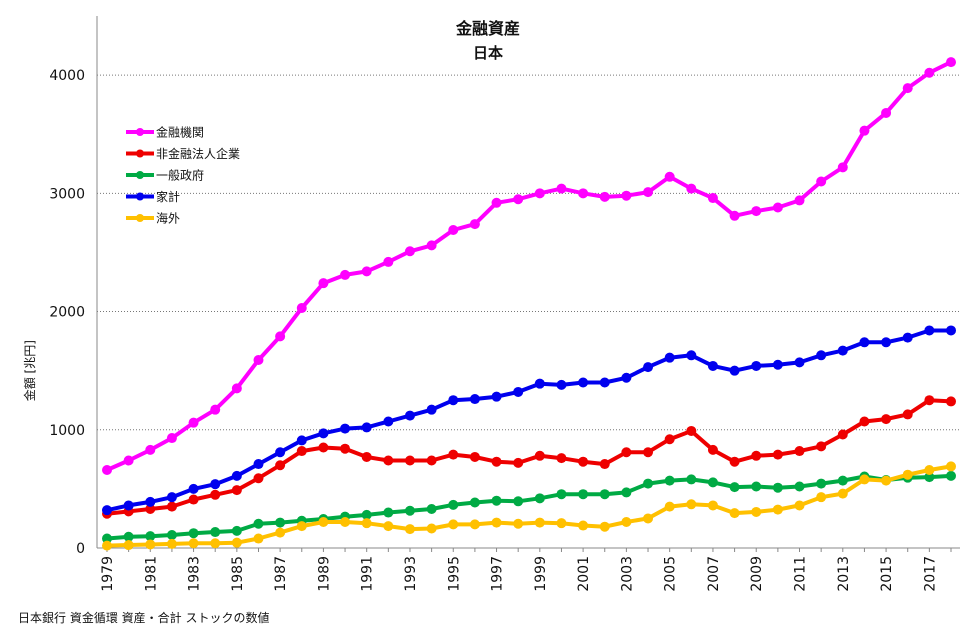 This screenshot has height=641, width=979. What do you see at coordinates (153, 218) in the screenshot?
I see `legend-item: 海外` at bounding box center [153, 218].